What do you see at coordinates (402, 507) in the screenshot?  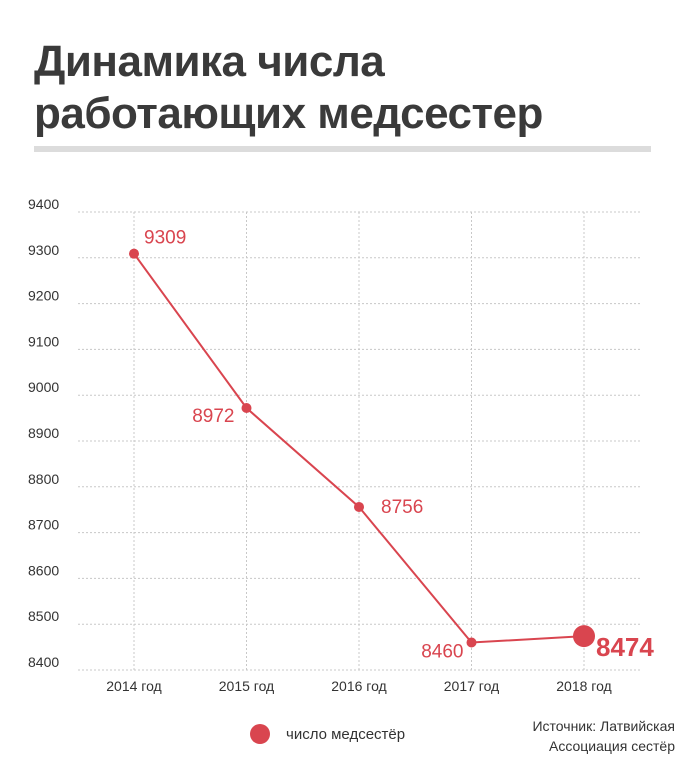 I see `data-label: 8756` at bounding box center [402, 507].